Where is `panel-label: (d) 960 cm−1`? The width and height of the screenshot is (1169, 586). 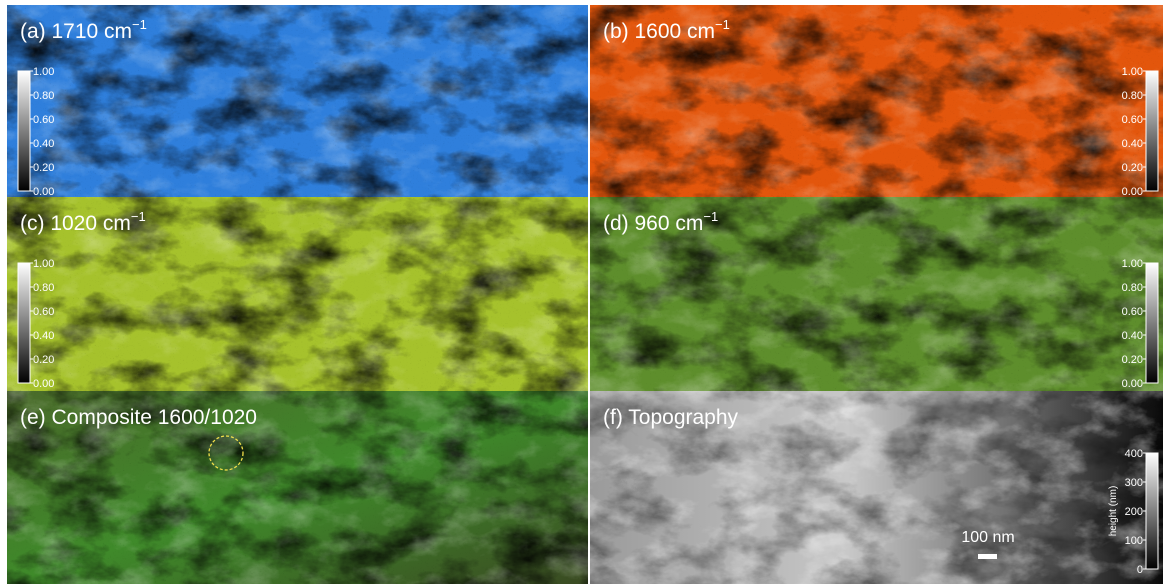
panel-label: (d) 960 cm−1 is located at coordinates (660, 222).